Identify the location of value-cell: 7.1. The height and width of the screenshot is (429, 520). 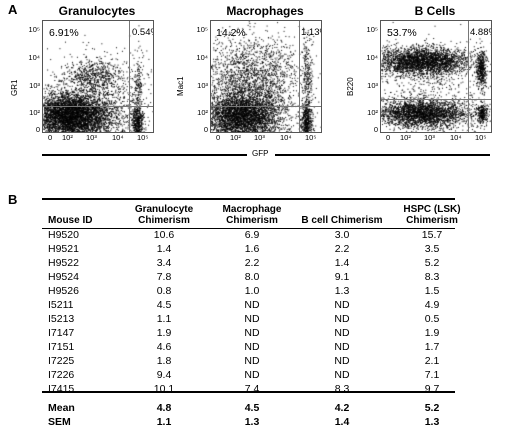
(432, 375).